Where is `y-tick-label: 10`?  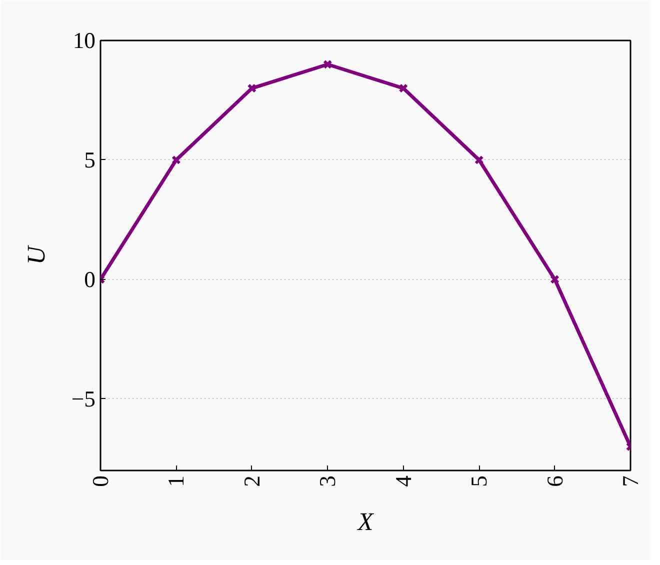
y-tick-label: 10 is located at coordinates (84, 40).